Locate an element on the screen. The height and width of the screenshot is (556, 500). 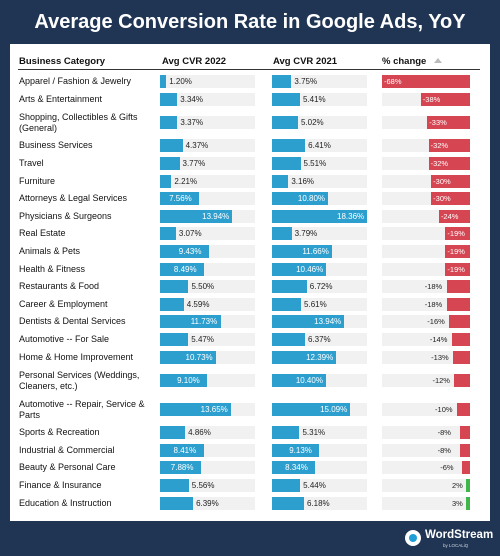
change-value: -30% is located at coordinates (442, 199).